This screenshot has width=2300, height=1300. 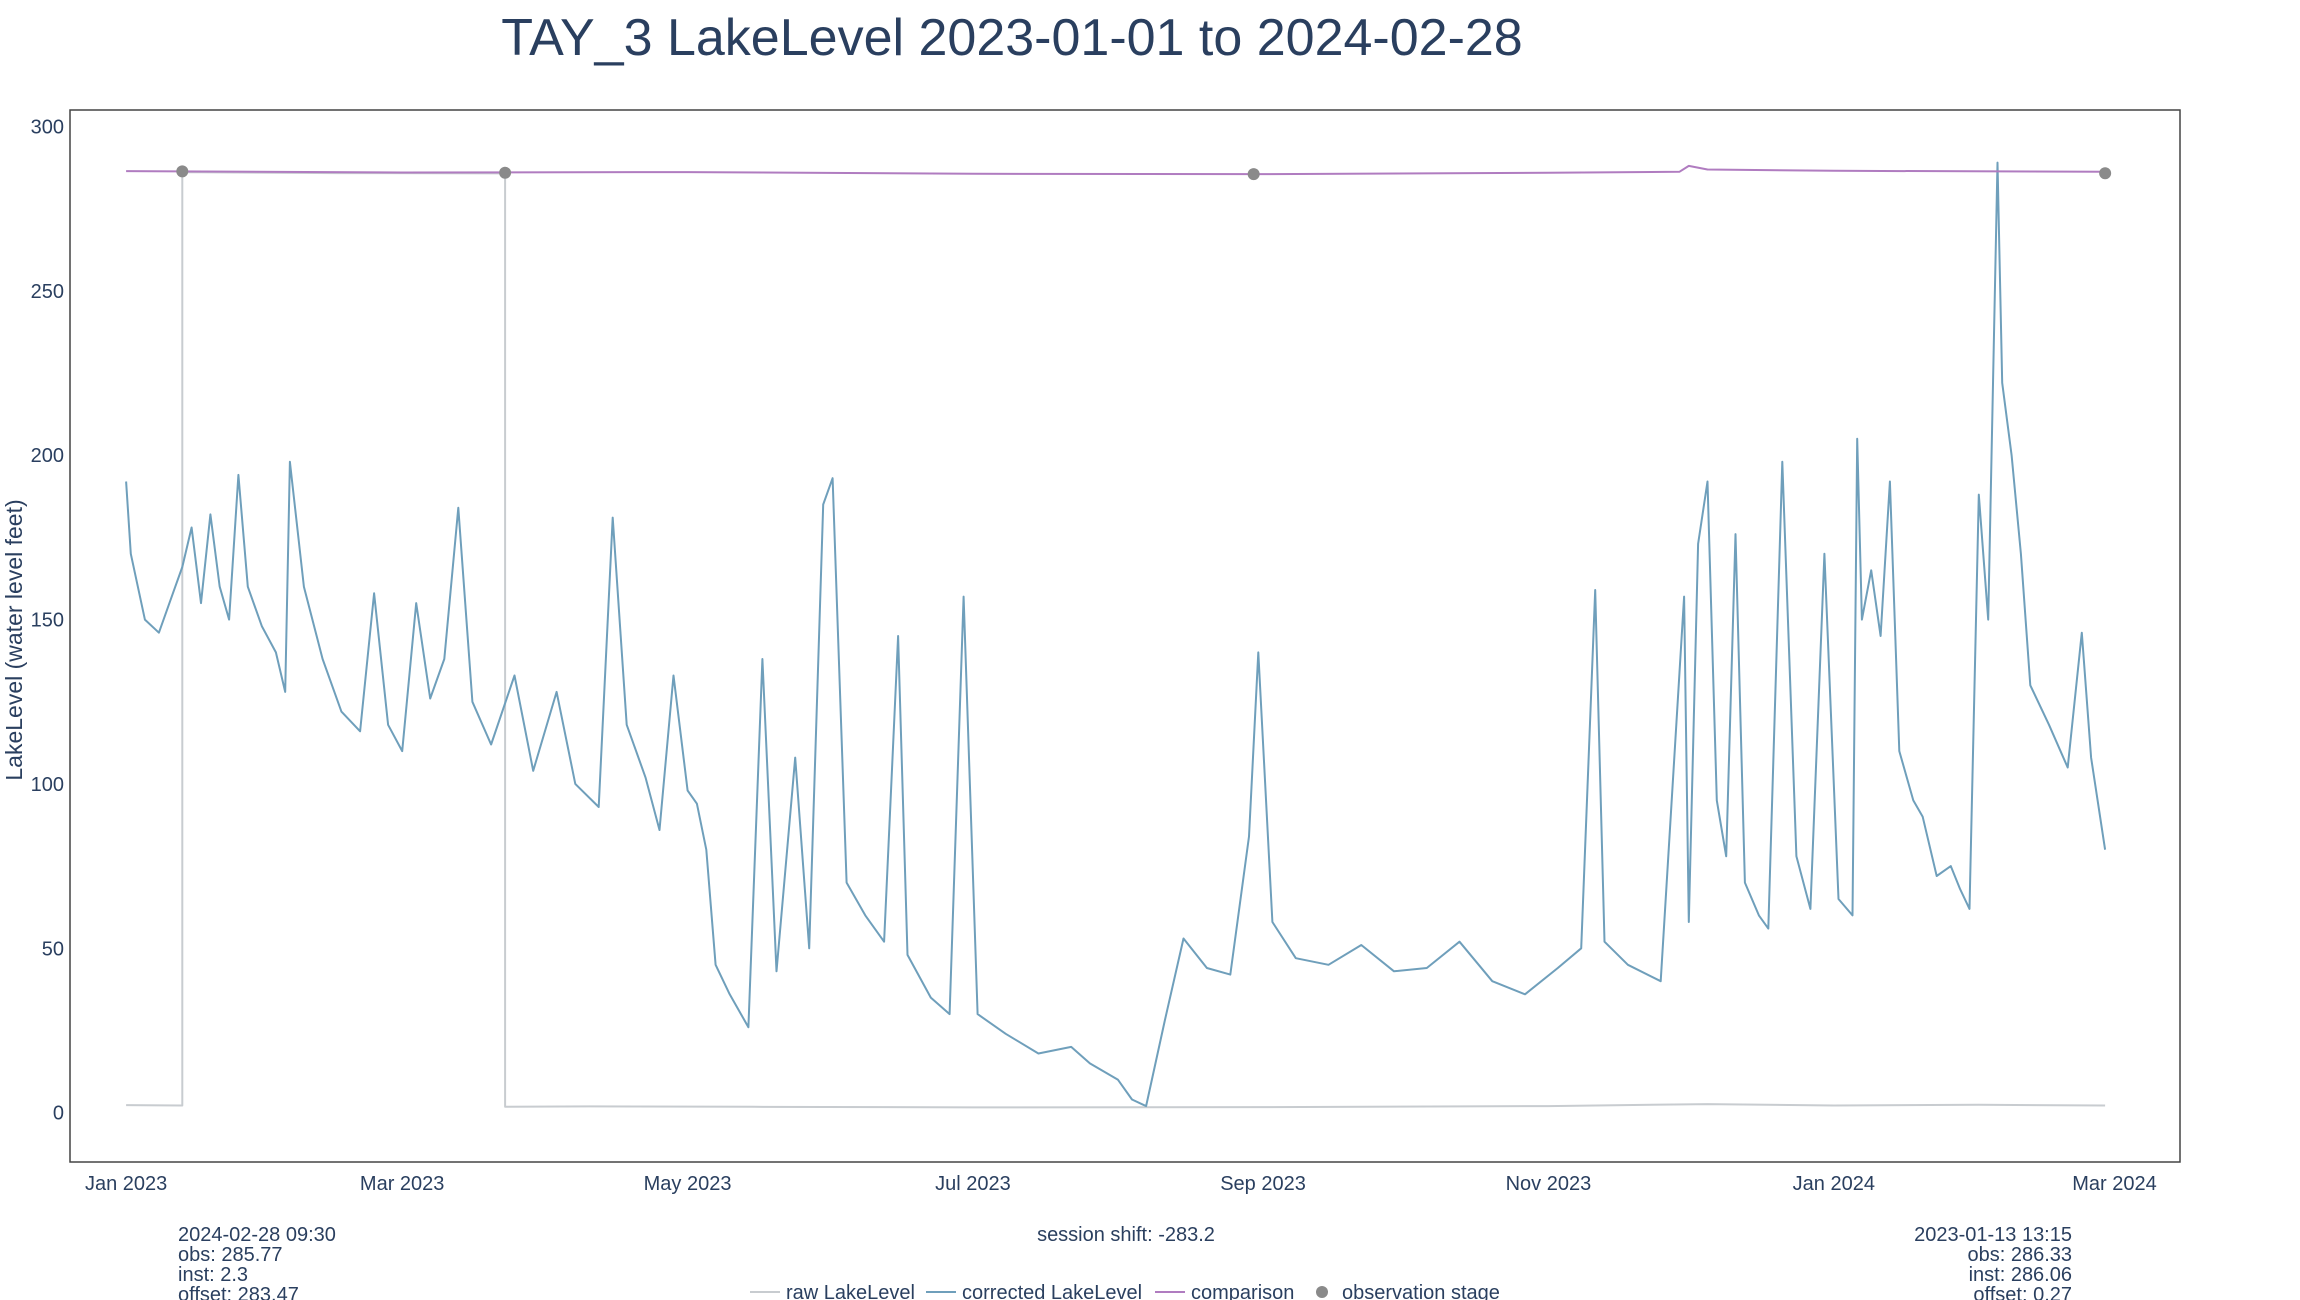 What do you see at coordinates (2114, 1184) in the screenshot?
I see `x-tick-label: Mar 2024` at bounding box center [2114, 1184].